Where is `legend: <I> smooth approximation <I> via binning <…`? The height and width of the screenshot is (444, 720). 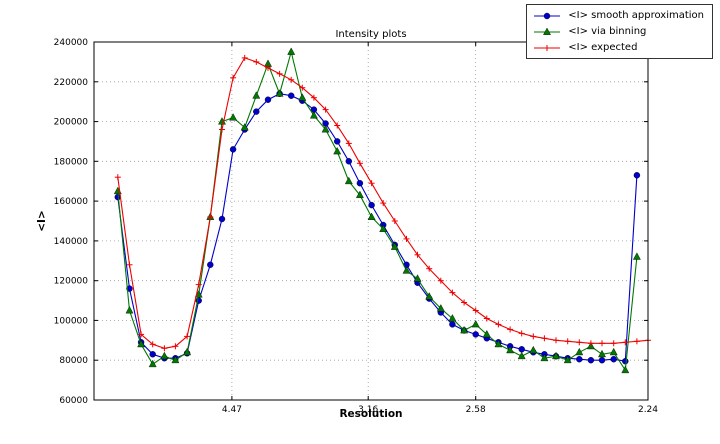 legend: <I> smooth approximation <I> via binning <… is located at coordinates (619, 31).